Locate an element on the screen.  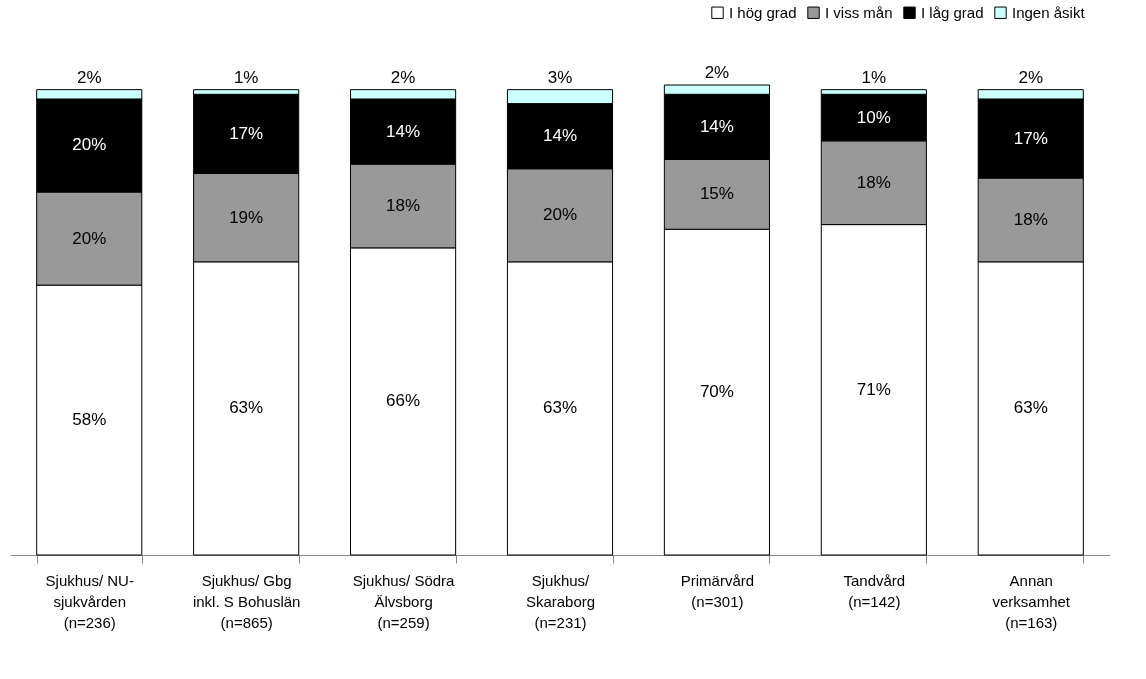
x-tick-label: Sjukhus/ Skaraborg (n=231) is located at coordinates (560, 601).